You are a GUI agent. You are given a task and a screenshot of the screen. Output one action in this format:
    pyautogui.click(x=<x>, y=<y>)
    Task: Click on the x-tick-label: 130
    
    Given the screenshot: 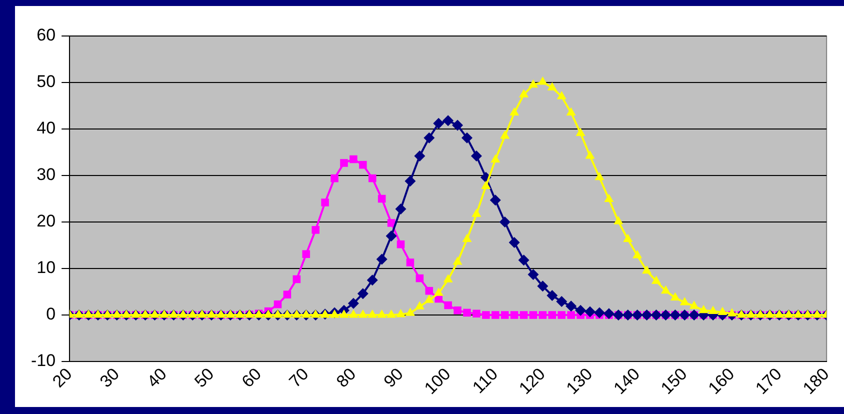 What is the action you would take?
    pyautogui.click(x=579, y=381)
    